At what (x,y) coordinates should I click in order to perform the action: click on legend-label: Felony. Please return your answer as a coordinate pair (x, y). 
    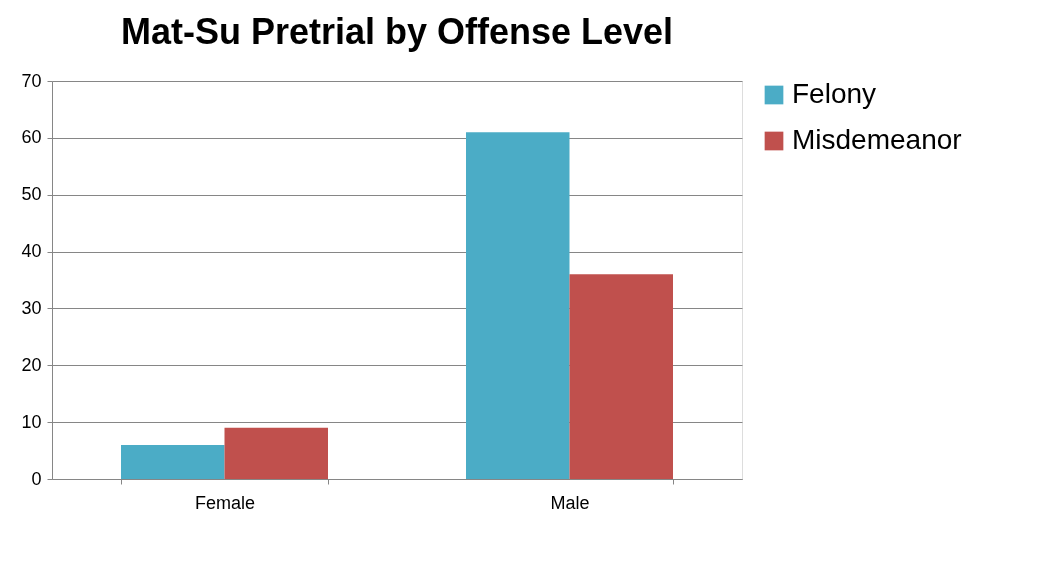
    Looking at the image, I should click on (834, 93).